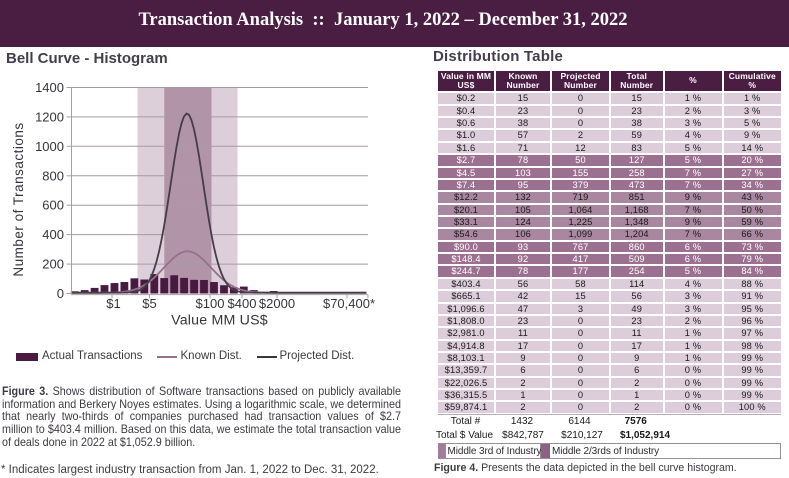 The height and width of the screenshot is (478, 789). Describe the element at coordinates (53, 234) in the screenshot. I see `svg-text: 400` at that location.